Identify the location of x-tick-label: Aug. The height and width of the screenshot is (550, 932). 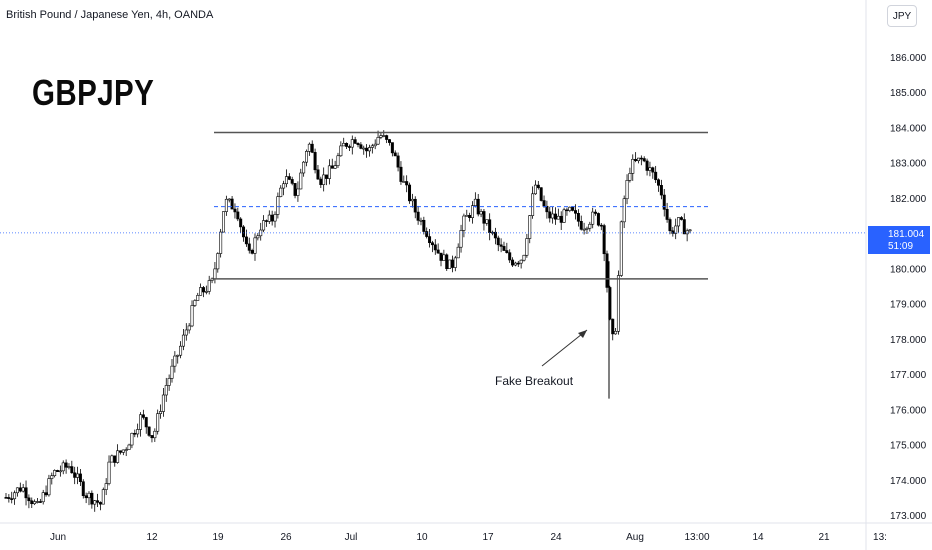
(635, 537).